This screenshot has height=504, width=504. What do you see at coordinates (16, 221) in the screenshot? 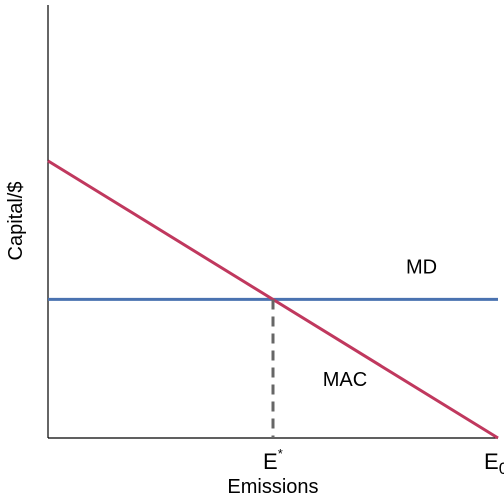
I see `y-axis-label: Capital/$` at bounding box center [16, 221].